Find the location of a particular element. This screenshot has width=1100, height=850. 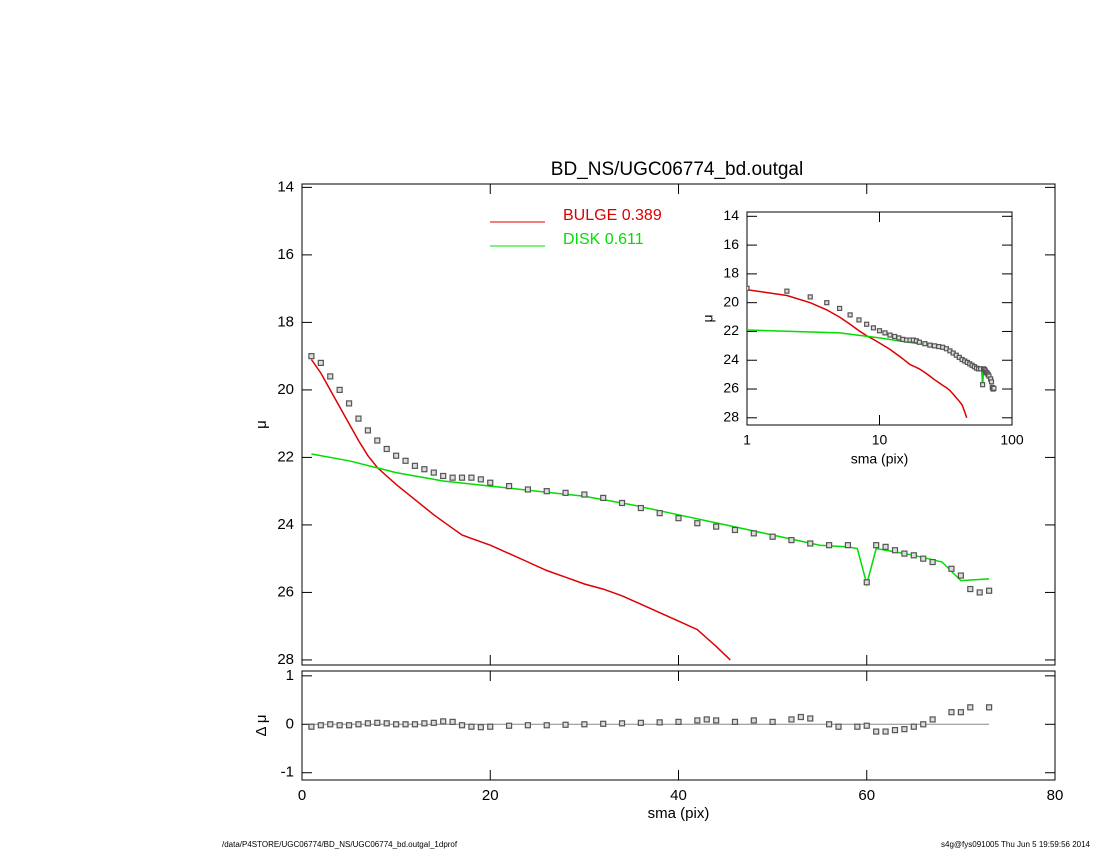

x-tick-label: 0 is located at coordinates (302, 795).